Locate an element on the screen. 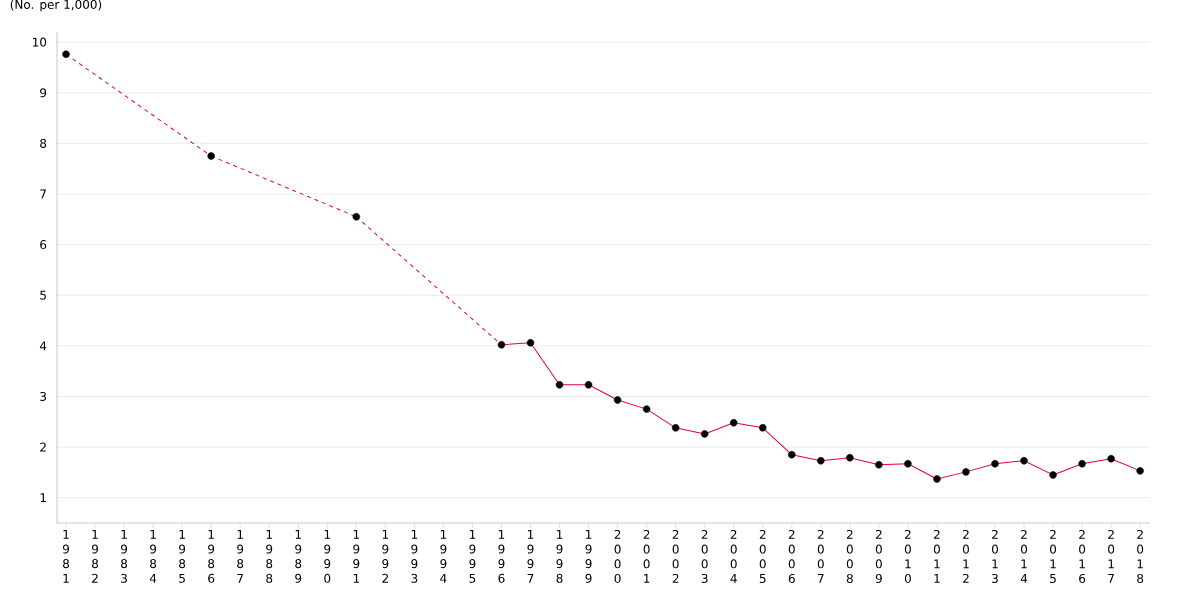  x-tick-label: 2010 is located at coordinates (907, 556).